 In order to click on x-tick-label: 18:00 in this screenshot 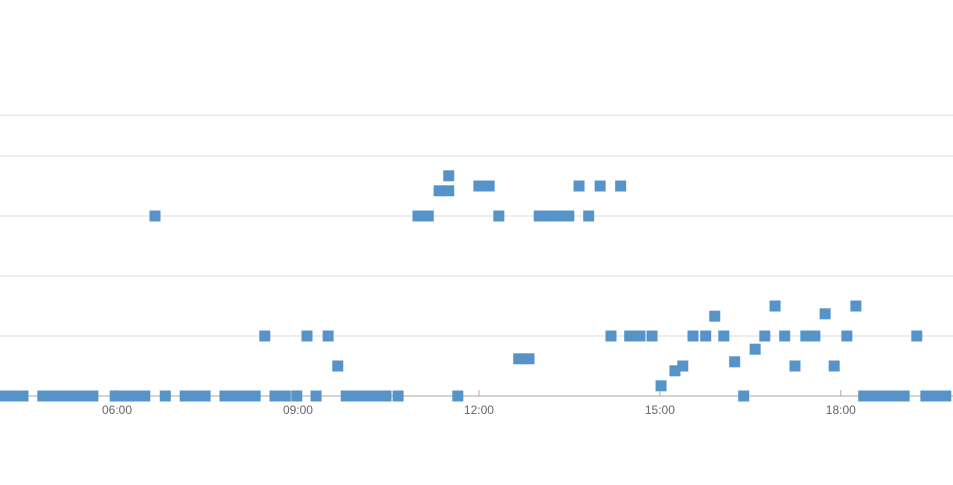, I will do `click(841, 410)`.